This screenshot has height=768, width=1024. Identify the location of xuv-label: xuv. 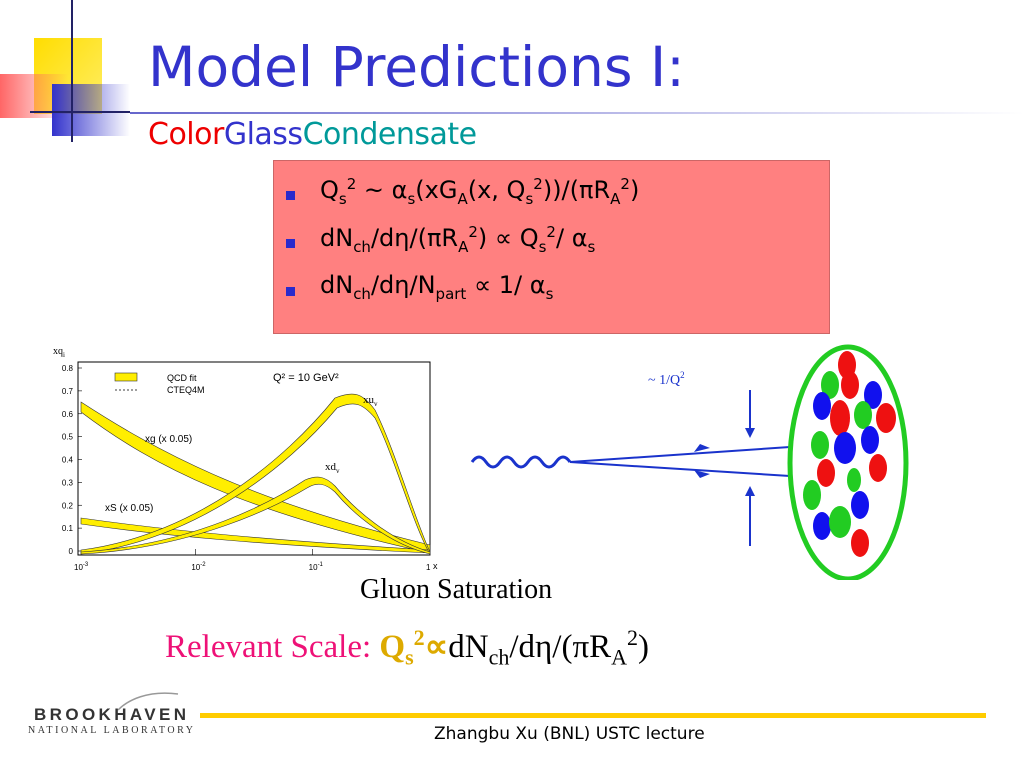
(370, 401).